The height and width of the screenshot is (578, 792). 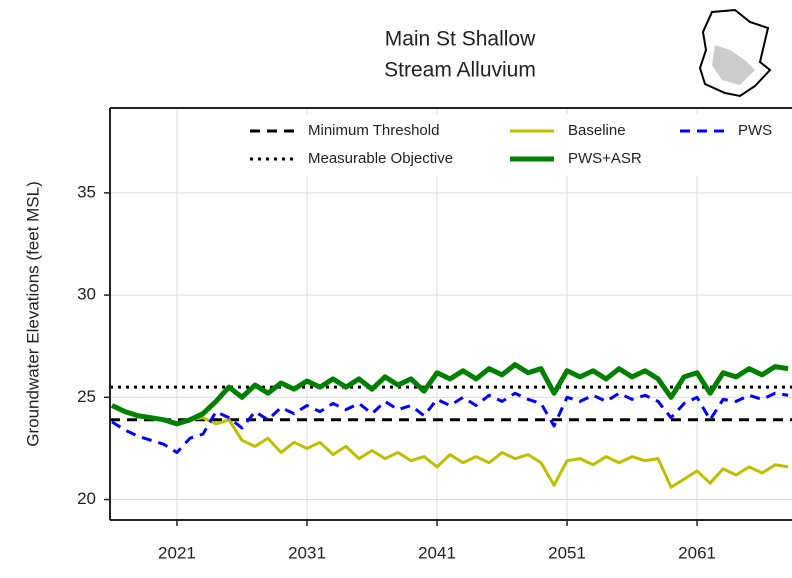 I want to click on chart-title: Main St Shallow, so click(x=460, y=39).